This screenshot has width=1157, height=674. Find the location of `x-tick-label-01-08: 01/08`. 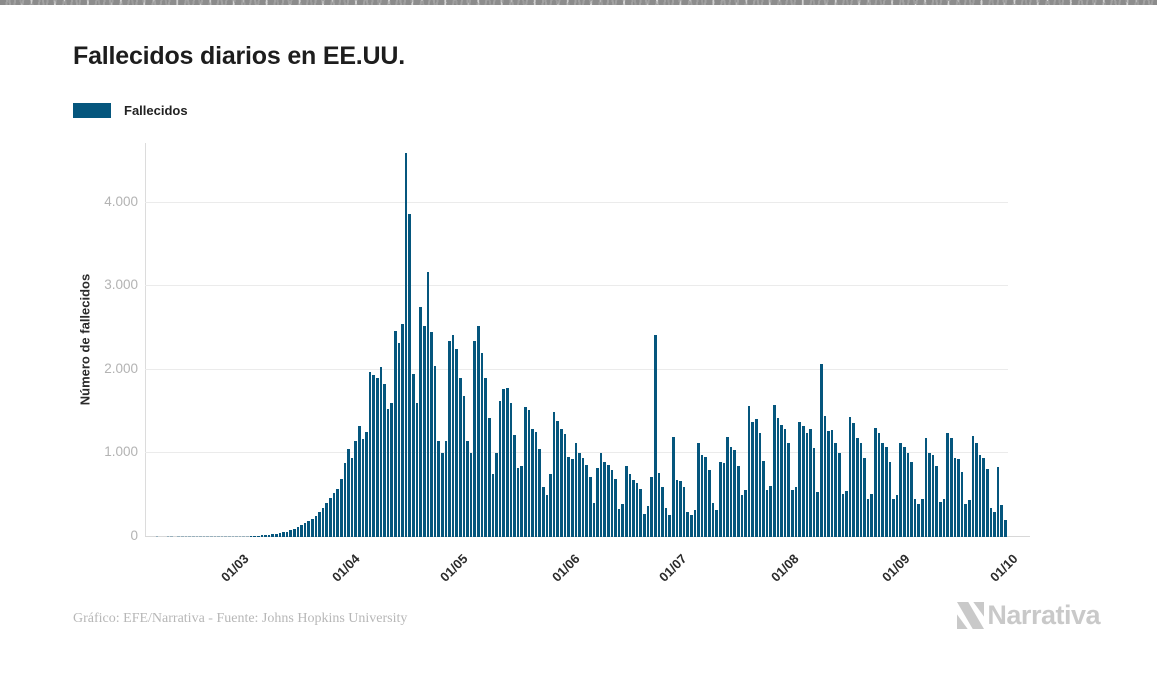

x-tick-label-01-08: 01/08 is located at coordinates (784, 568).